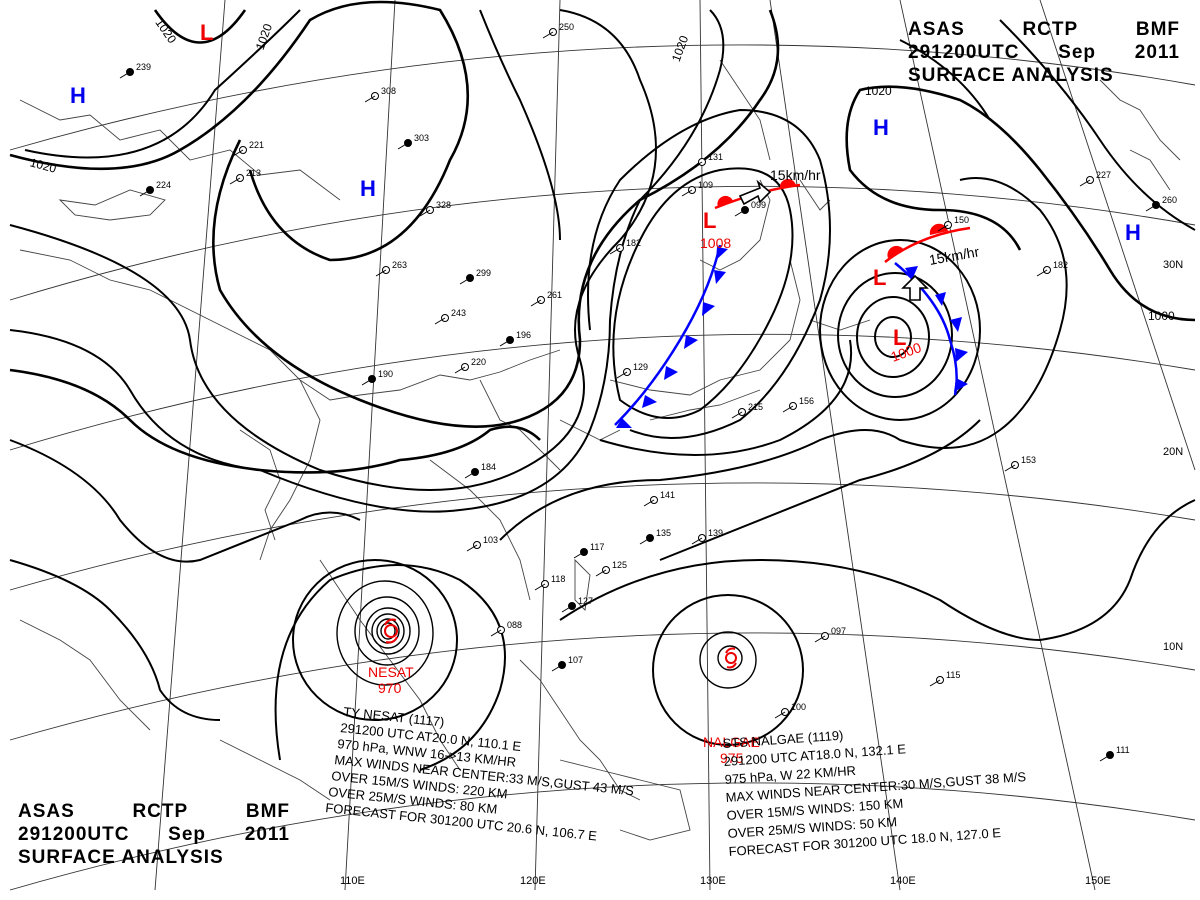 This screenshot has height=900, width=1200. Describe the element at coordinates (1169, 200) in the screenshot. I see `station-pressure: 260` at that location.